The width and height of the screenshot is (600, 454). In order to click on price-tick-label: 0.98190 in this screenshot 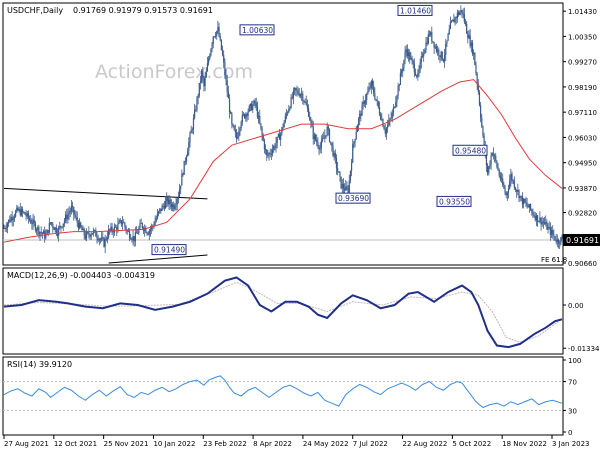, I will do `click(582, 88)`.